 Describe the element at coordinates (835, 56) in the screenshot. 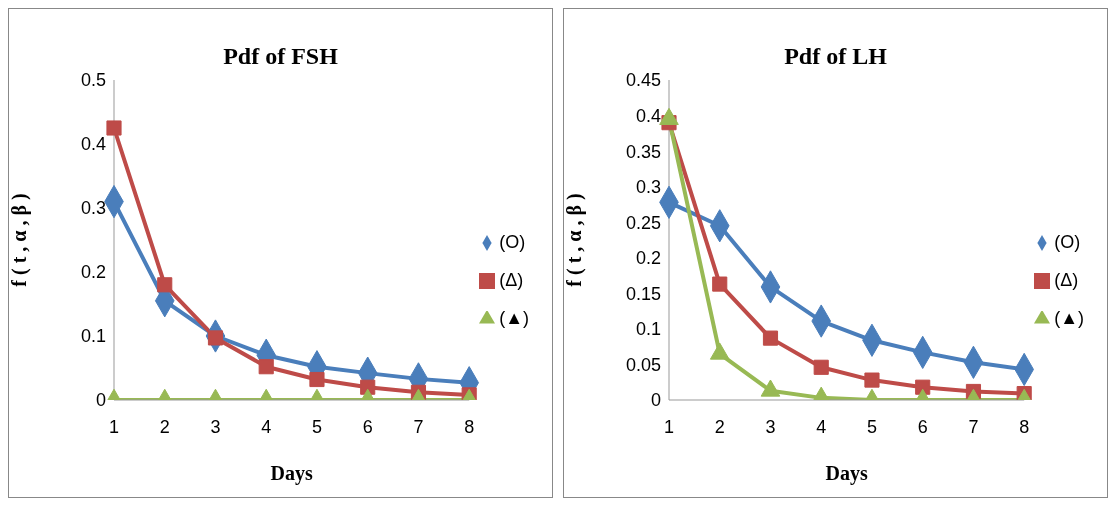

I see `chart-title: Pdf of LH` at that location.